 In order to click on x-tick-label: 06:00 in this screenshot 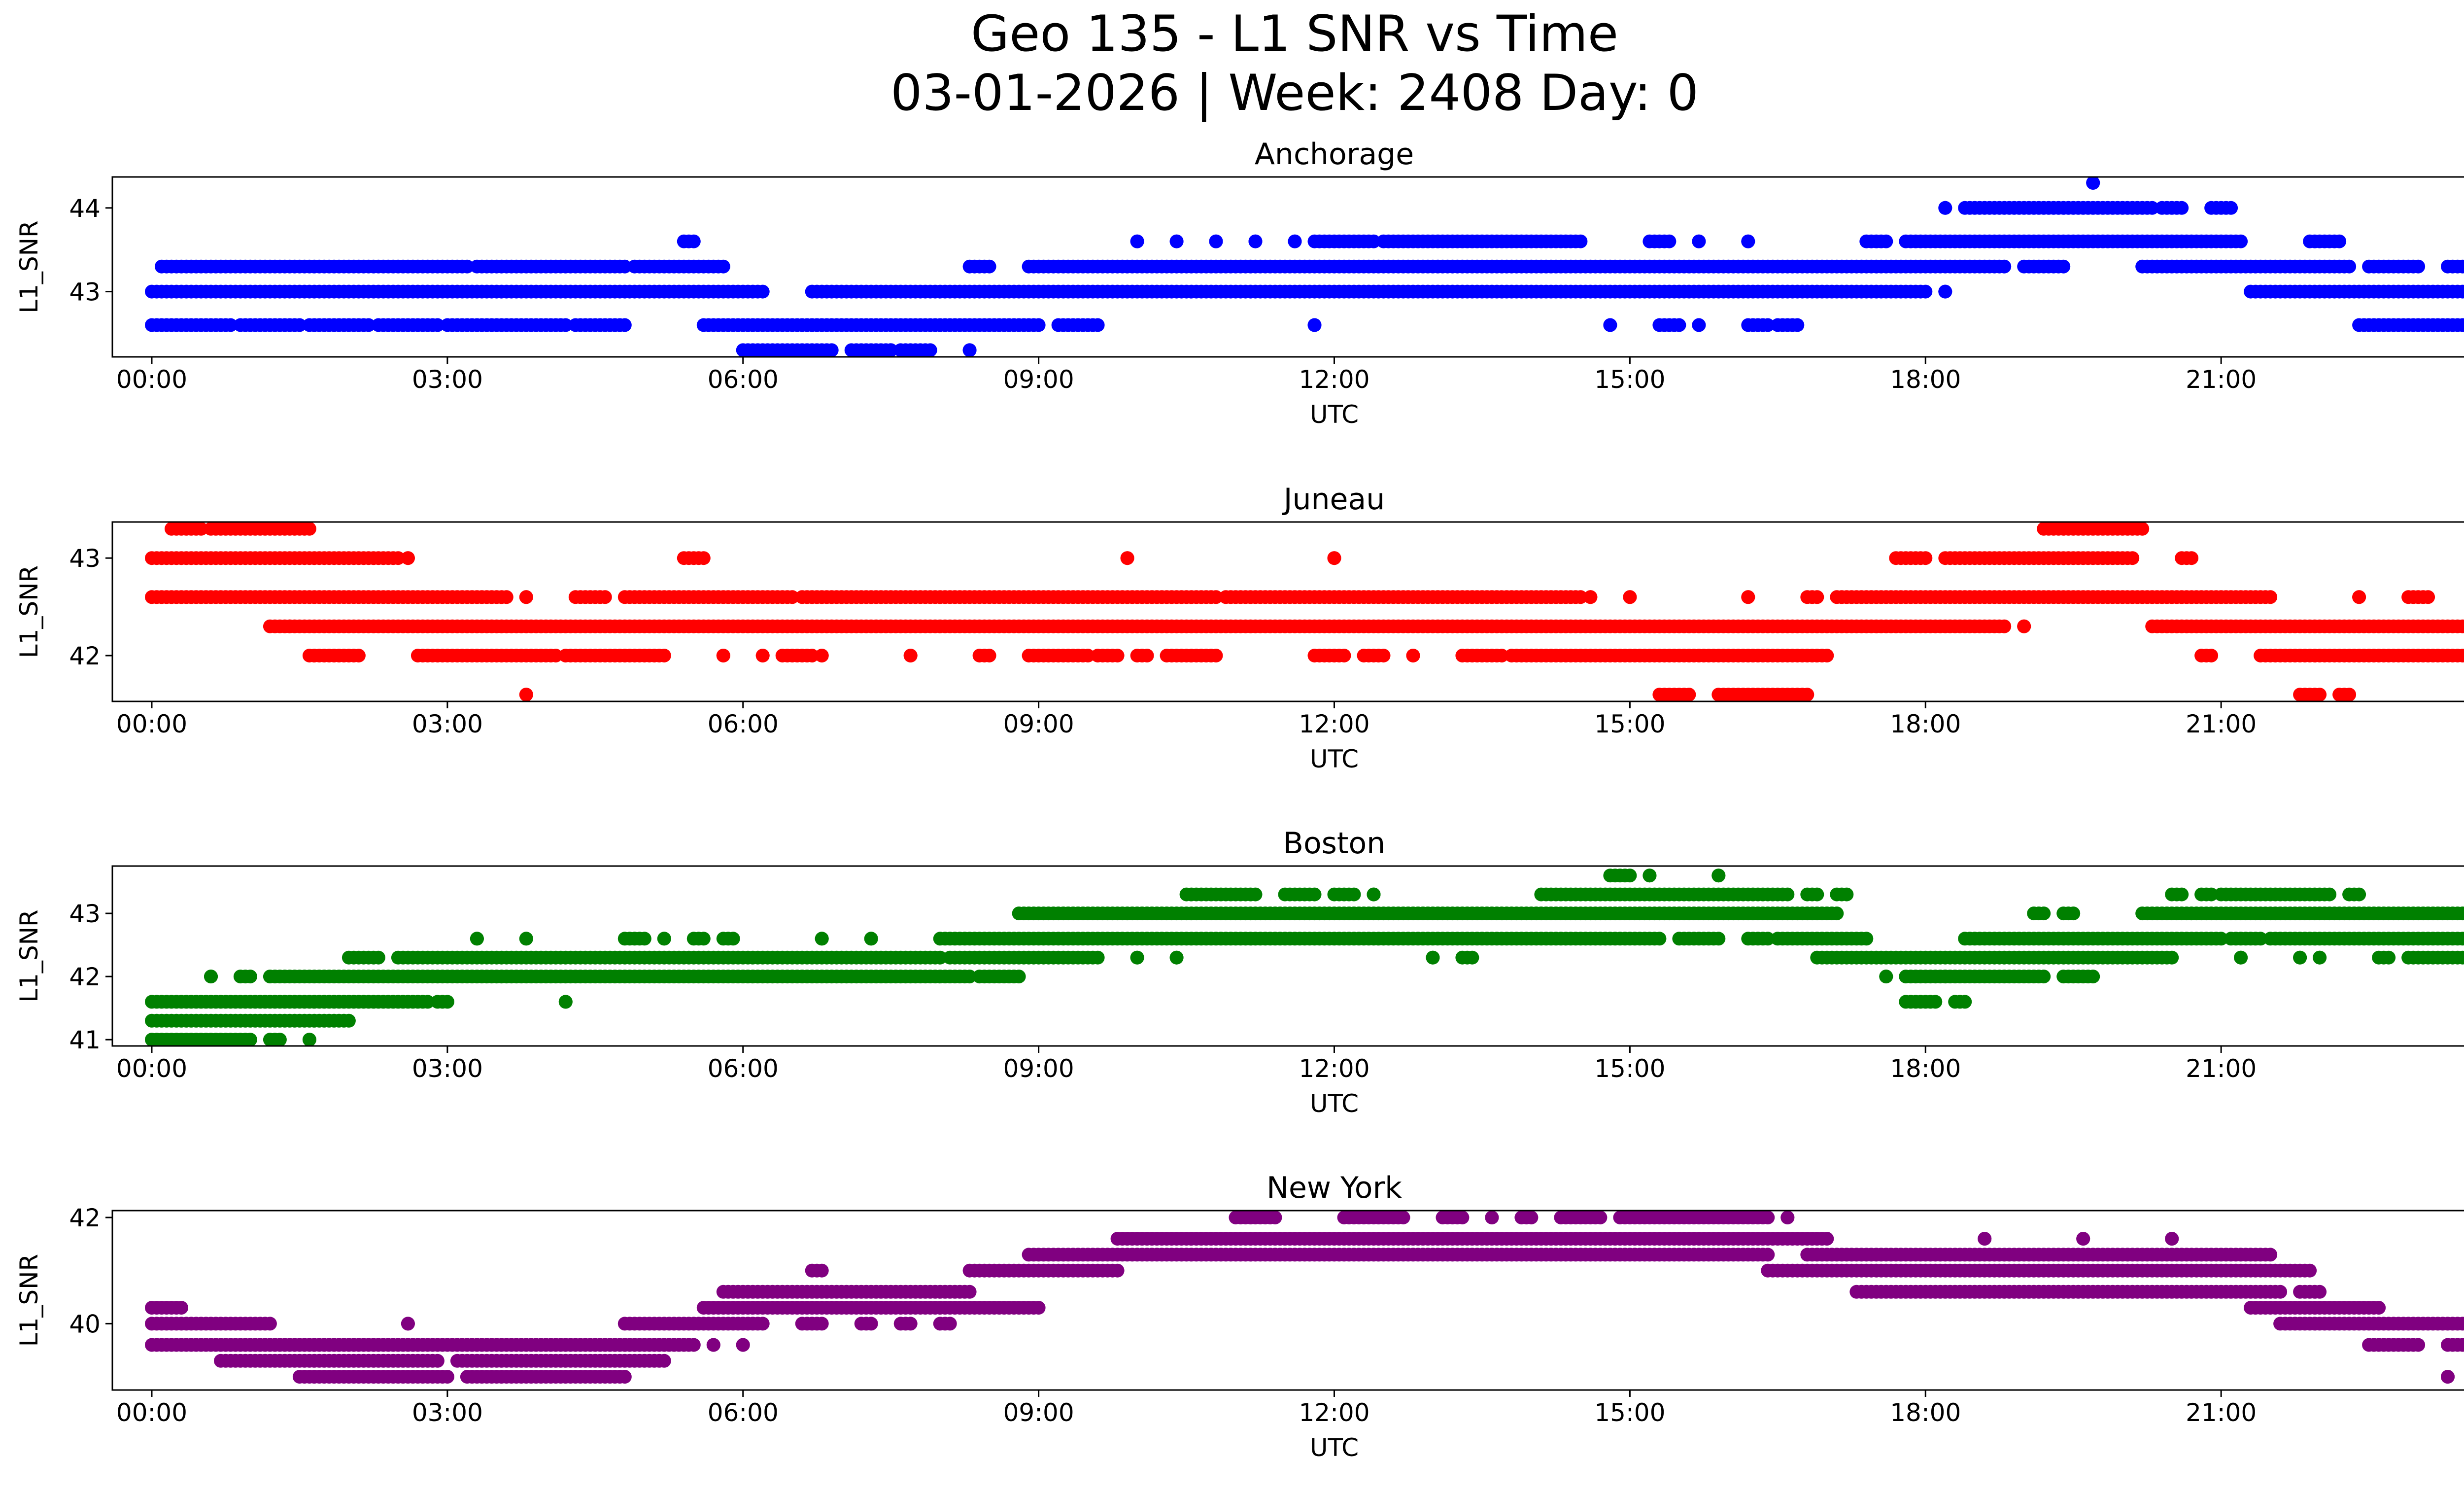, I will do `click(743, 724)`.